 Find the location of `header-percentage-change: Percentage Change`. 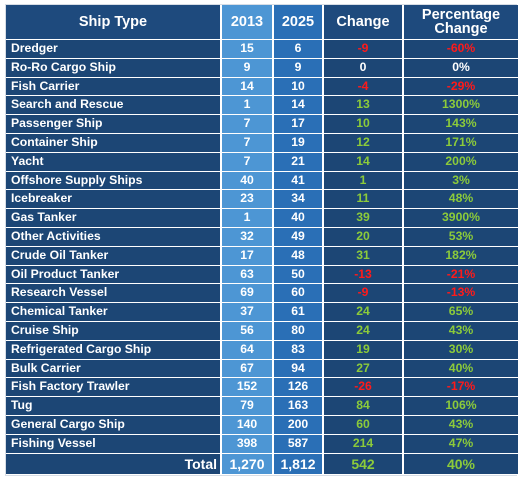

header-percentage-change: Percentage Change is located at coordinates (461, 22).